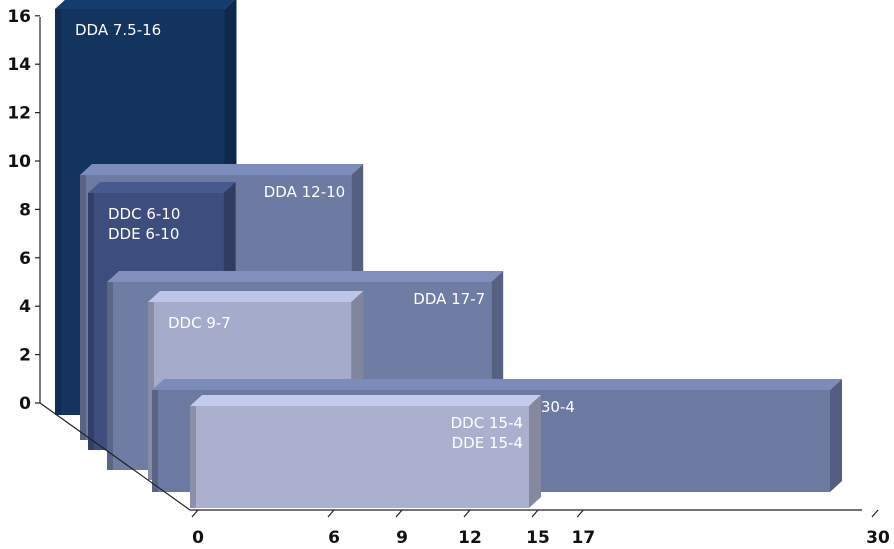 The height and width of the screenshot is (549, 894). I want to click on bar-label: DDA 7.5-16, so click(118, 30).